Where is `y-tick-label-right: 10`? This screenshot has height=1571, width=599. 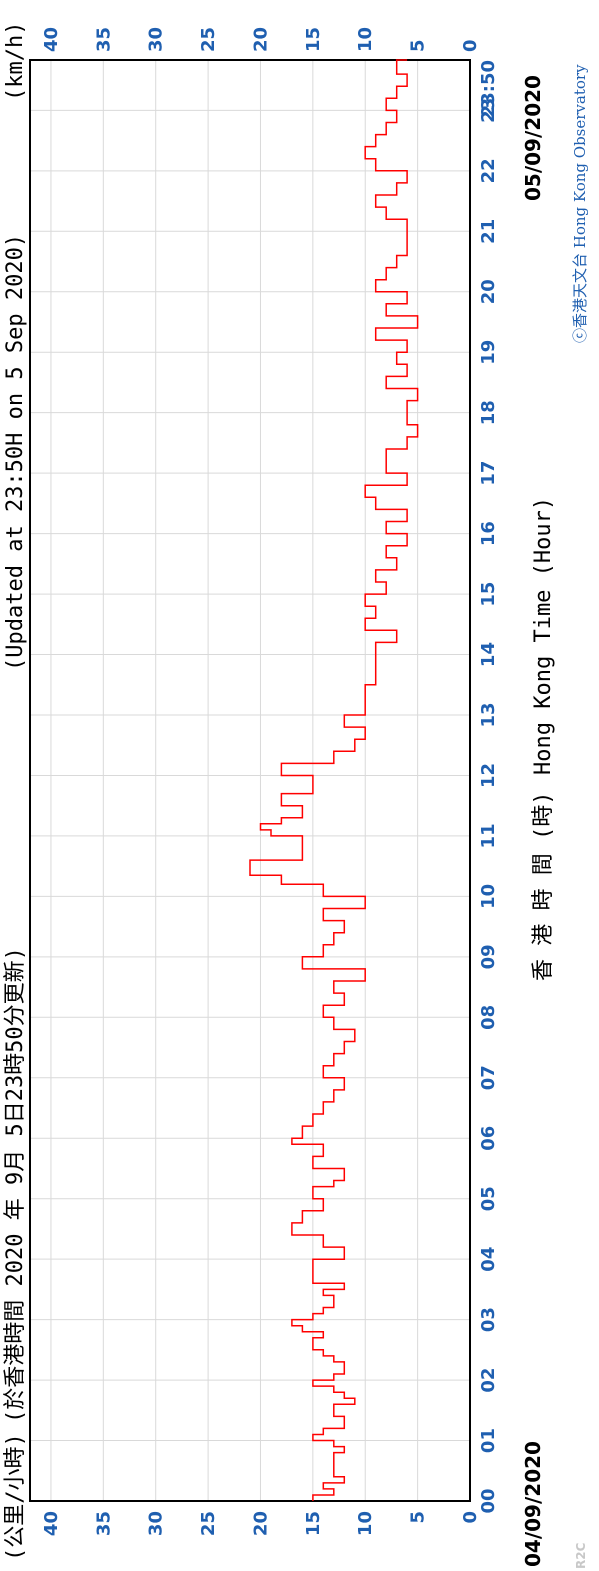 y-tick-label-right: 10 is located at coordinates (365, 39).